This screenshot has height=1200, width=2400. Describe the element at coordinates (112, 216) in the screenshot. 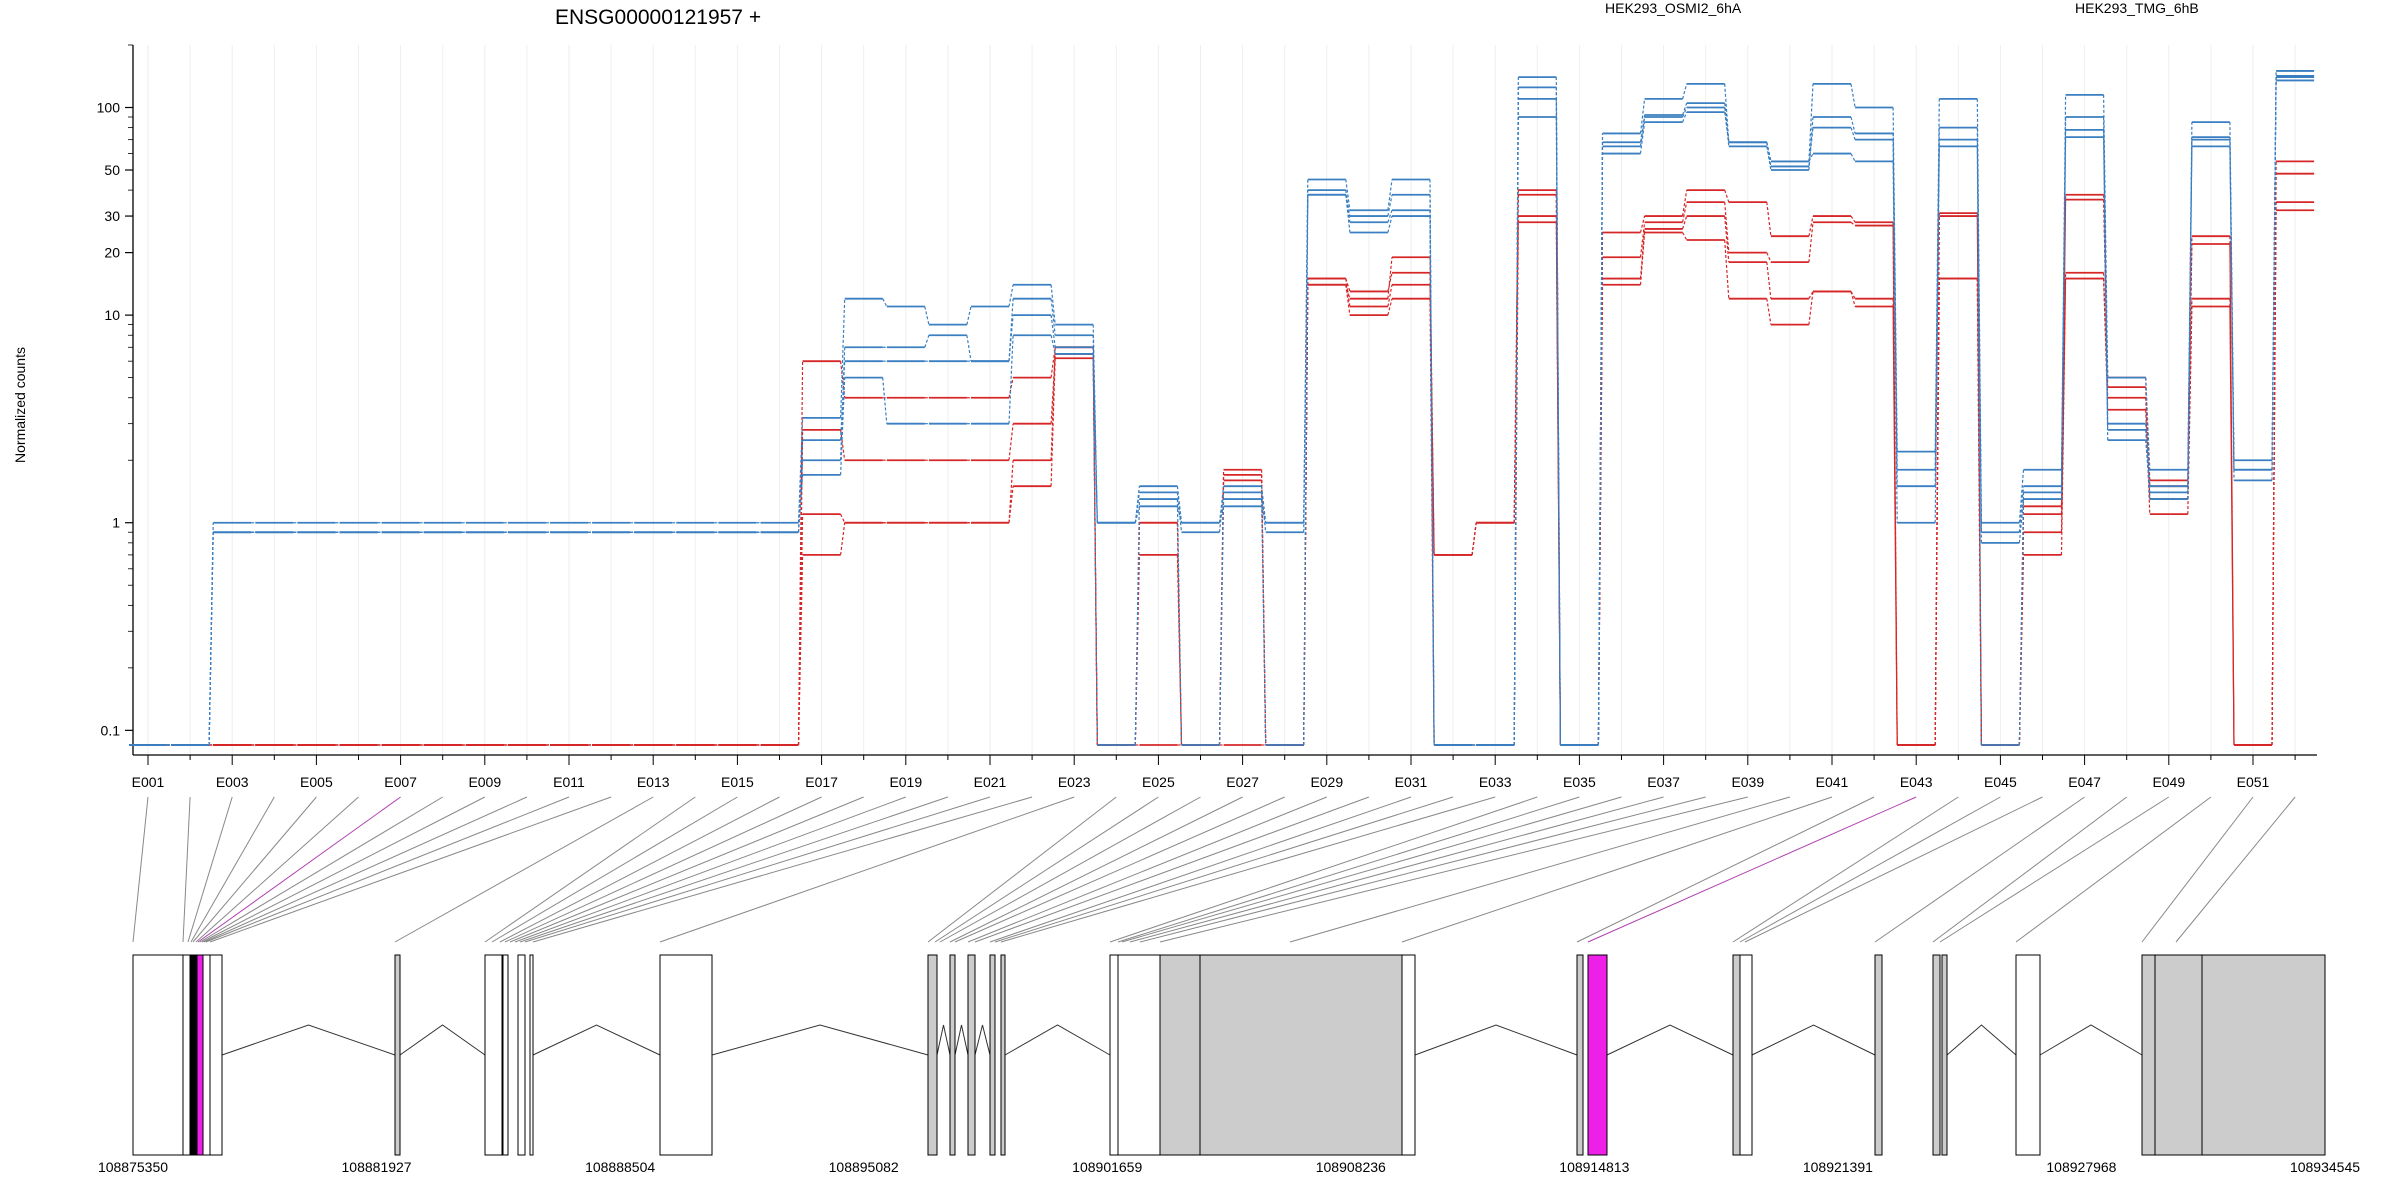

I see `y-tick-label: 30` at that location.